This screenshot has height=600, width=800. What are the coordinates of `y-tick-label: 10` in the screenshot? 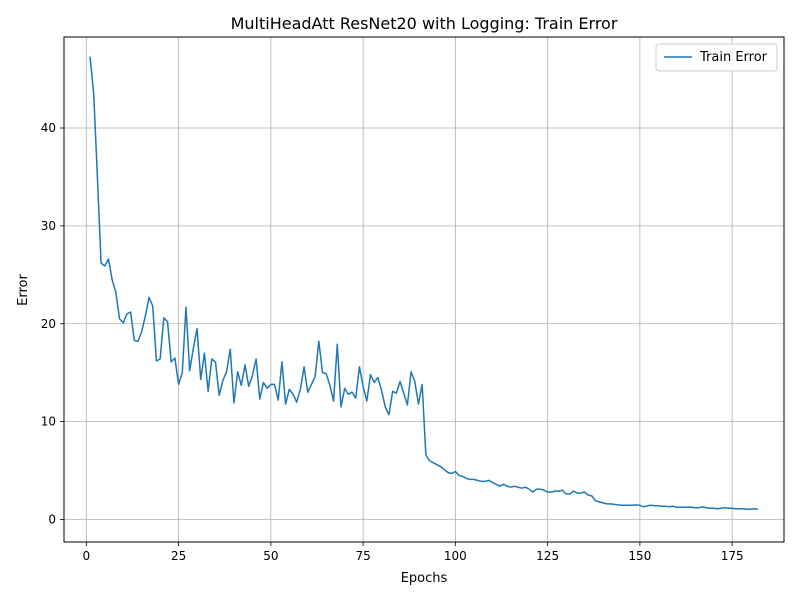 It's located at (48, 422).